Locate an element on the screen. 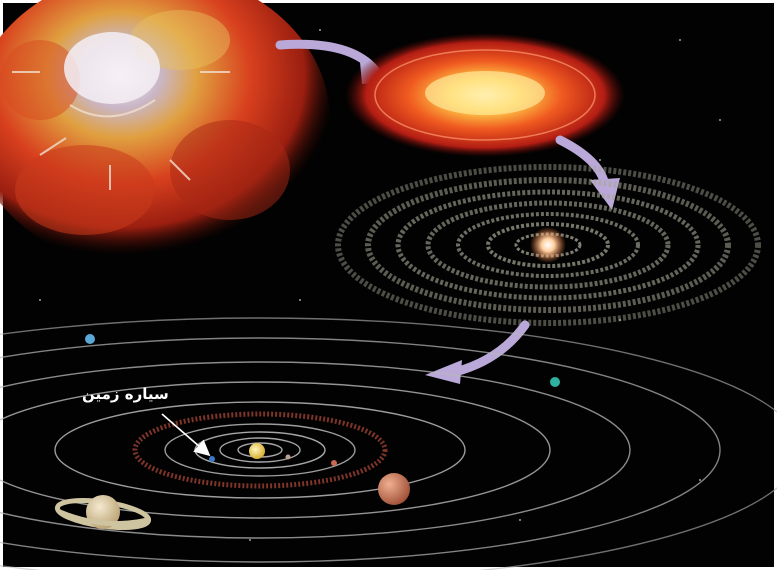 Image resolution: width=777 pixels, height=570 pixels. young-star is located at coordinates (548, 245).